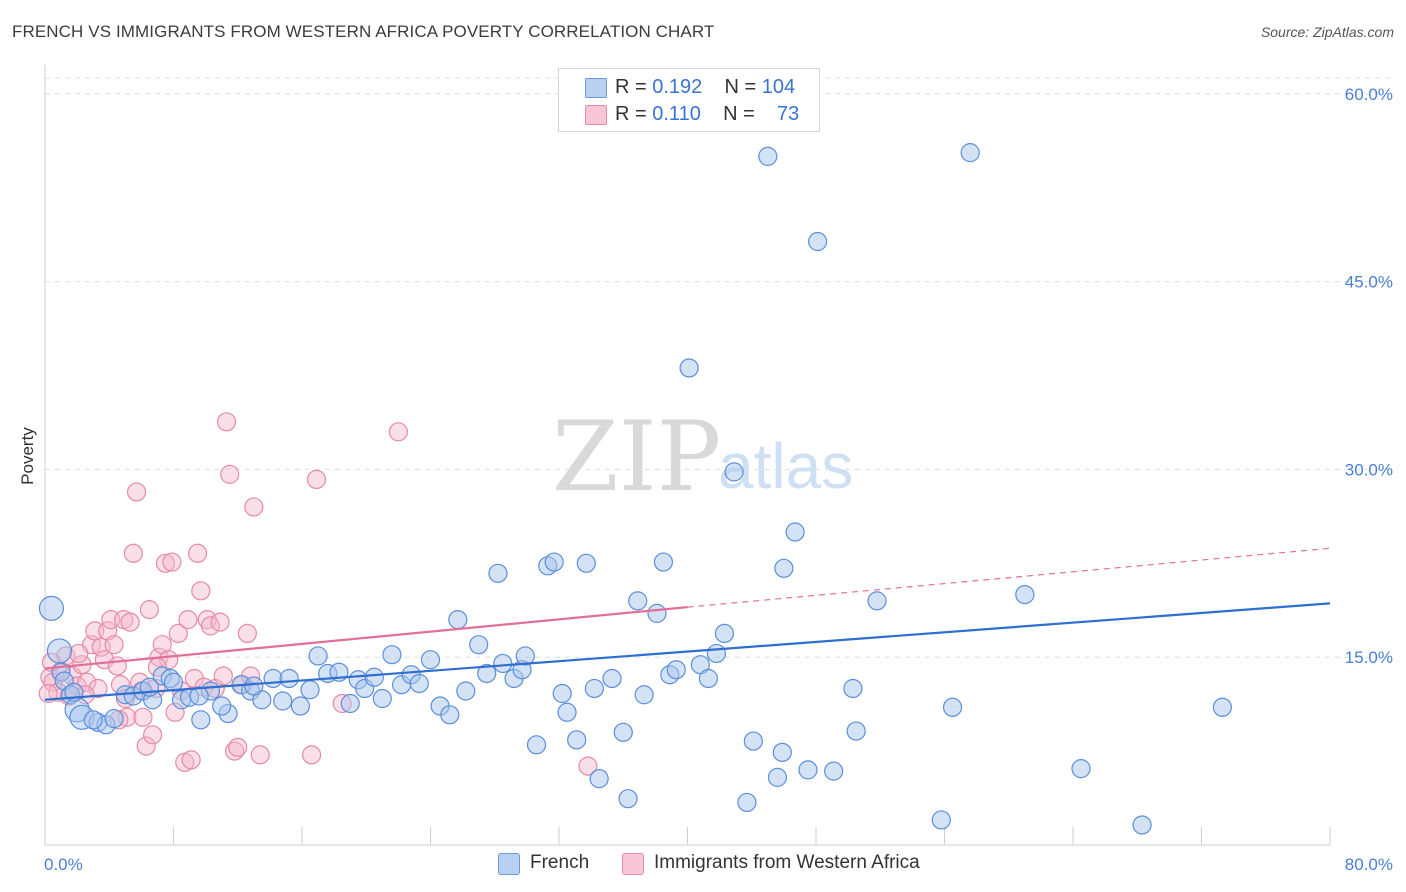 The width and height of the screenshot is (1406, 892). What do you see at coordinates (27, 456) in the screenshot?
I see `y-axis-label: Poverty` at bounding box center [27, 456].